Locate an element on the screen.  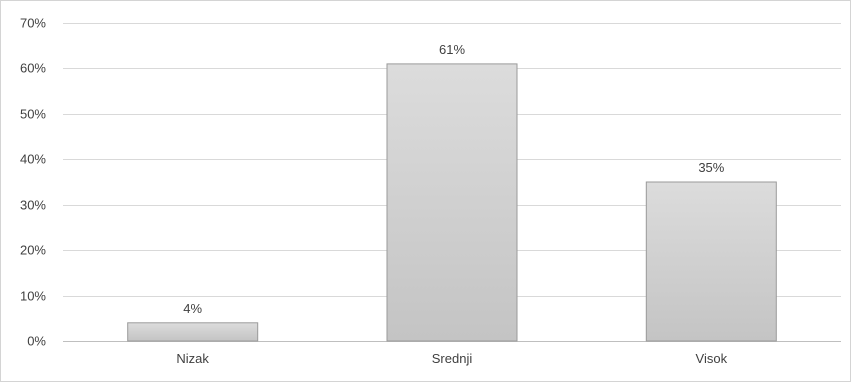
bar-nizak is located at coordinates (193, 332).